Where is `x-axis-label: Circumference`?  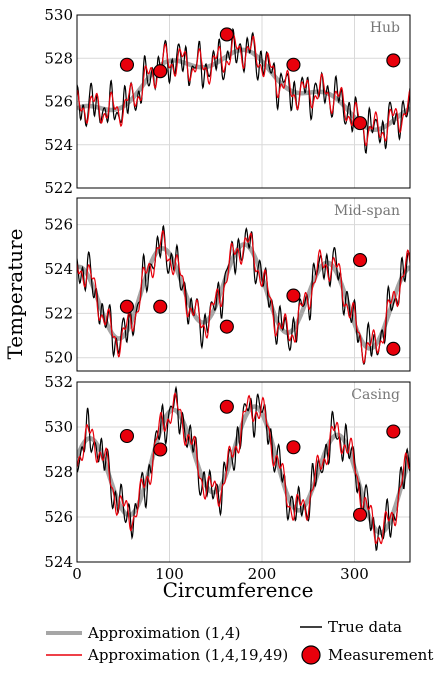 x-axis-label: Circumference is located at coordinates (238, 590).